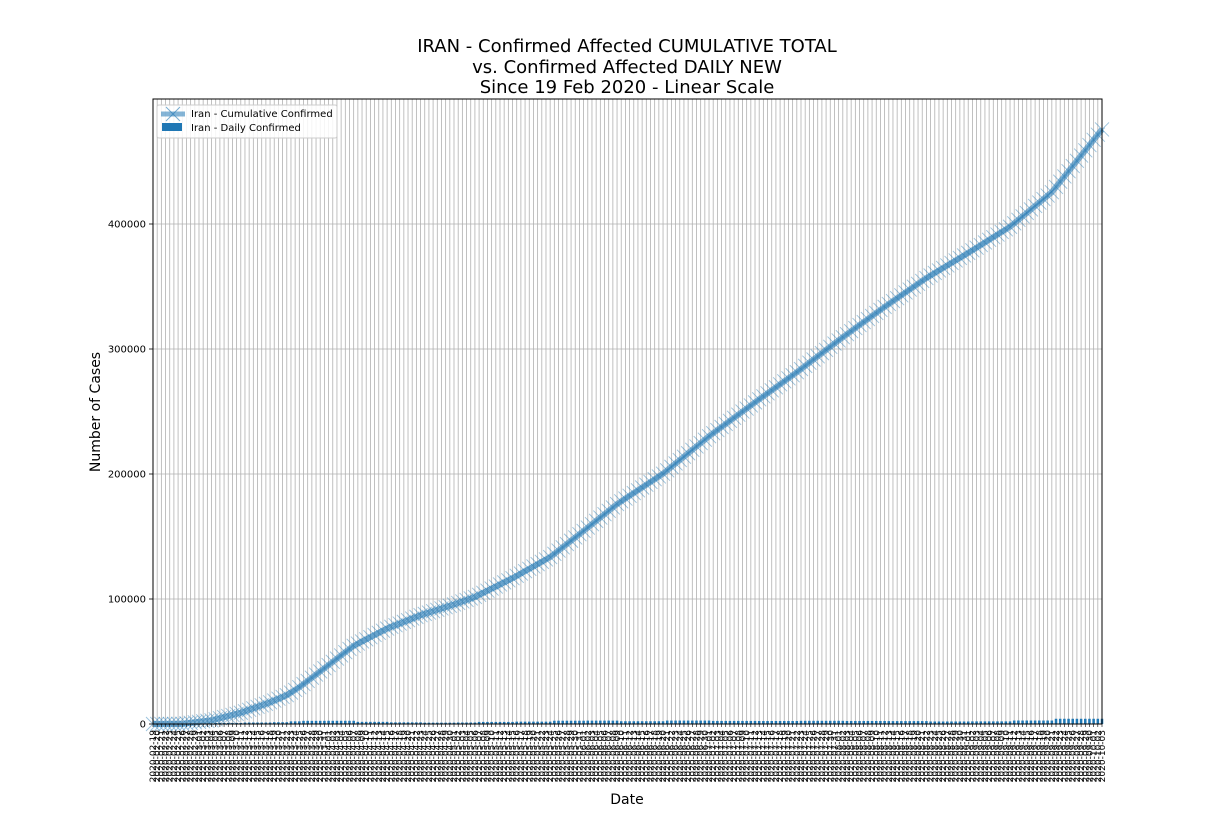 The height and width of the screenshot is (828, 1224). I want to click on x-tick-label: 2020-04-10, so click(367, 756).